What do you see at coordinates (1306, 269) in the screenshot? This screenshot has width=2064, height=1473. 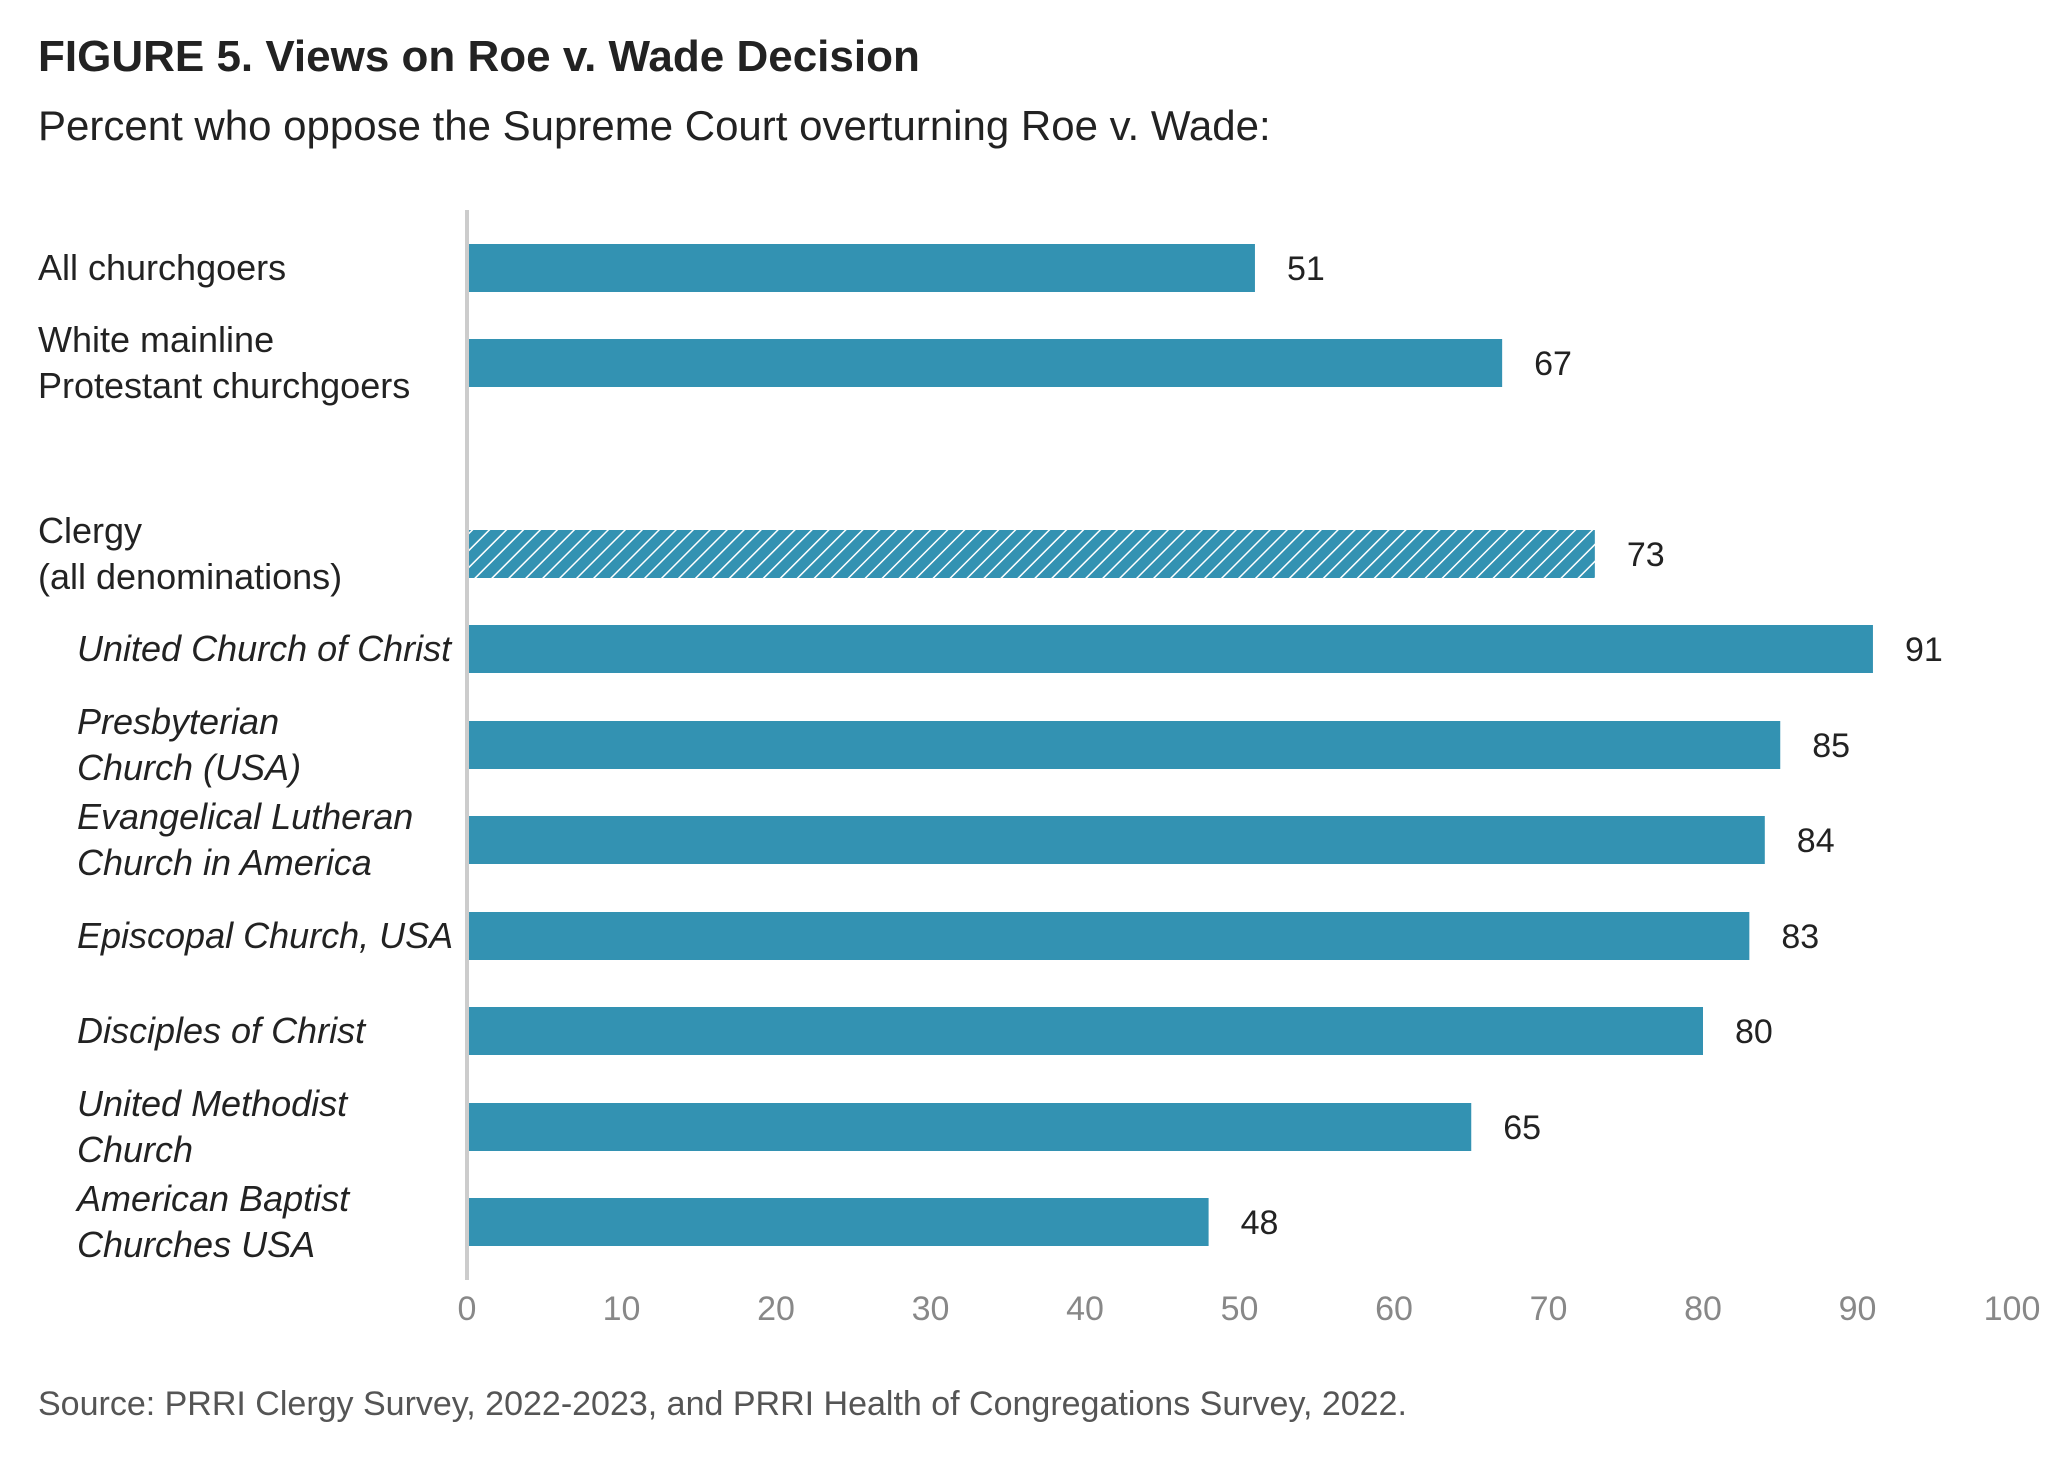 I see `value-label-0: 51` at bounding box center [1306, 269].